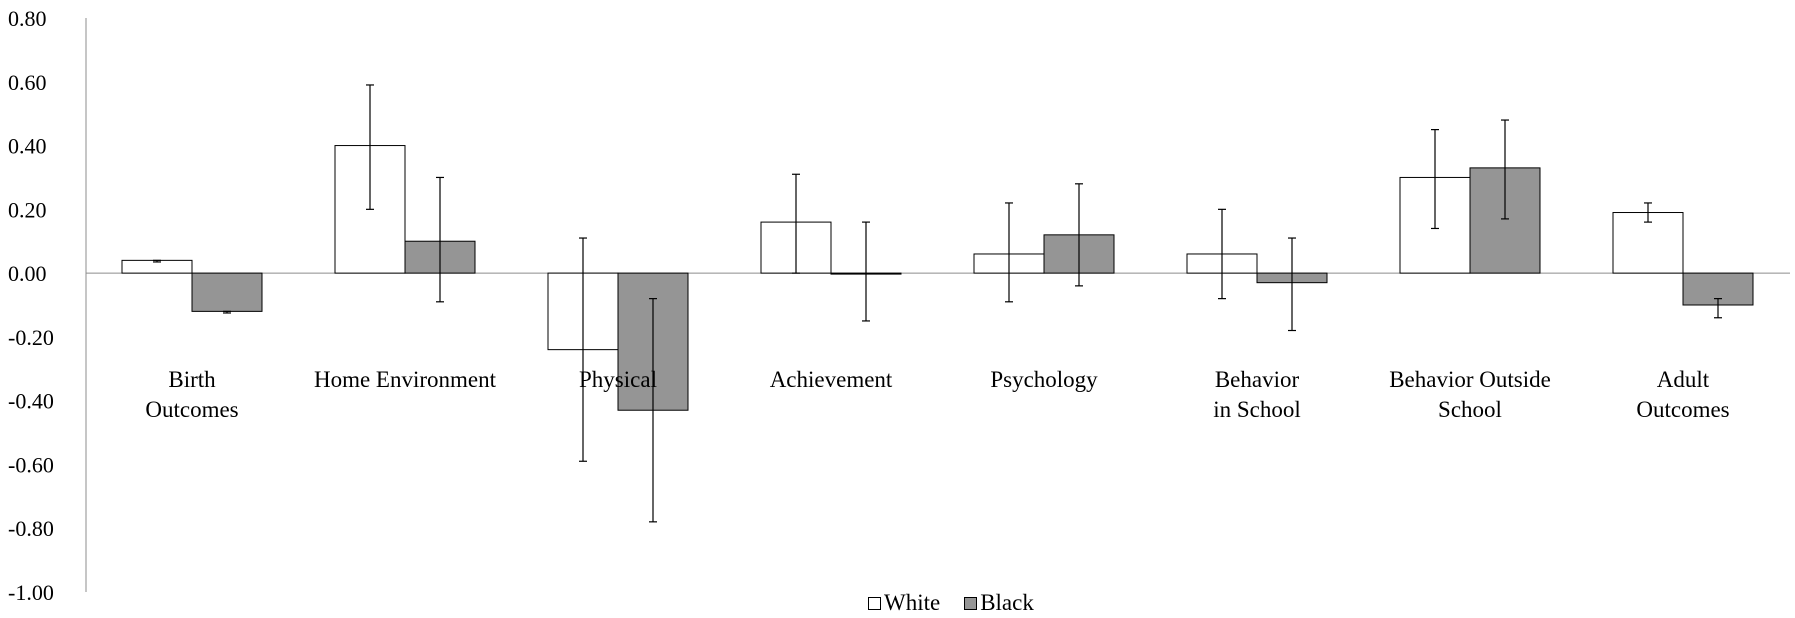 The height and width of the screenshot is (618, 1795). Describe the element at coordinates (1683, 379) in the screenshot. I see `category-label: Adult` at that location.